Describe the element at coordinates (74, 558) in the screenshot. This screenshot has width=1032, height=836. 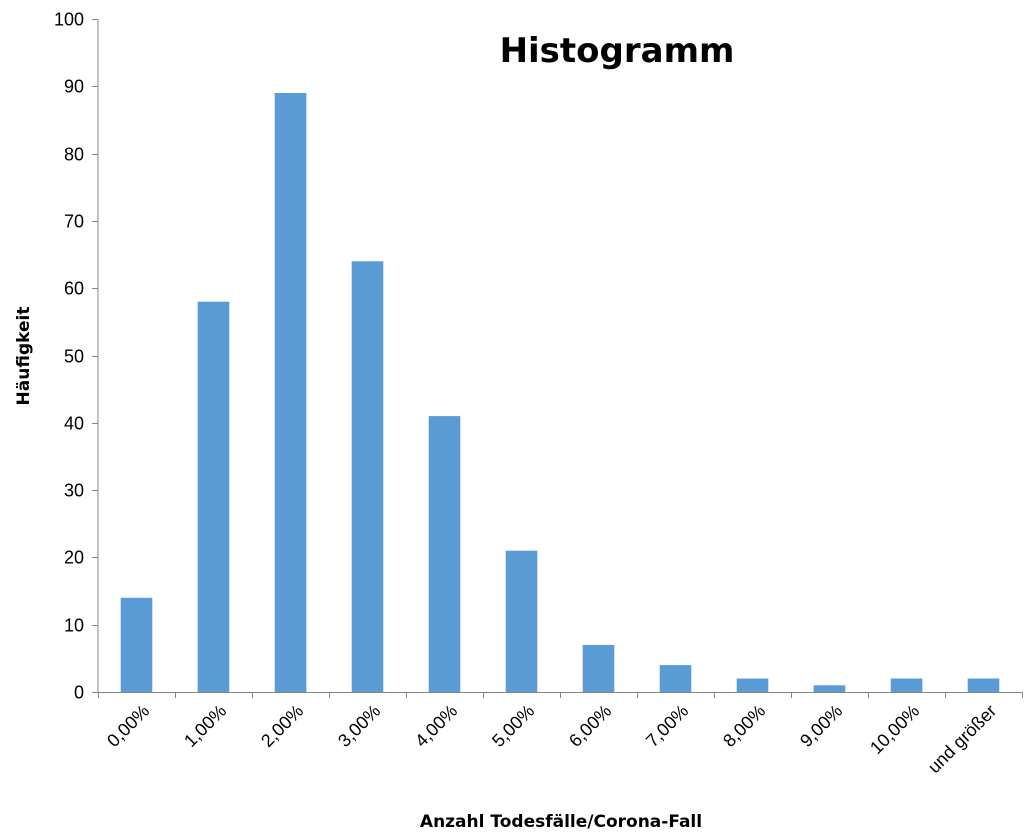
I see `y-tick-label: 20` at that location.